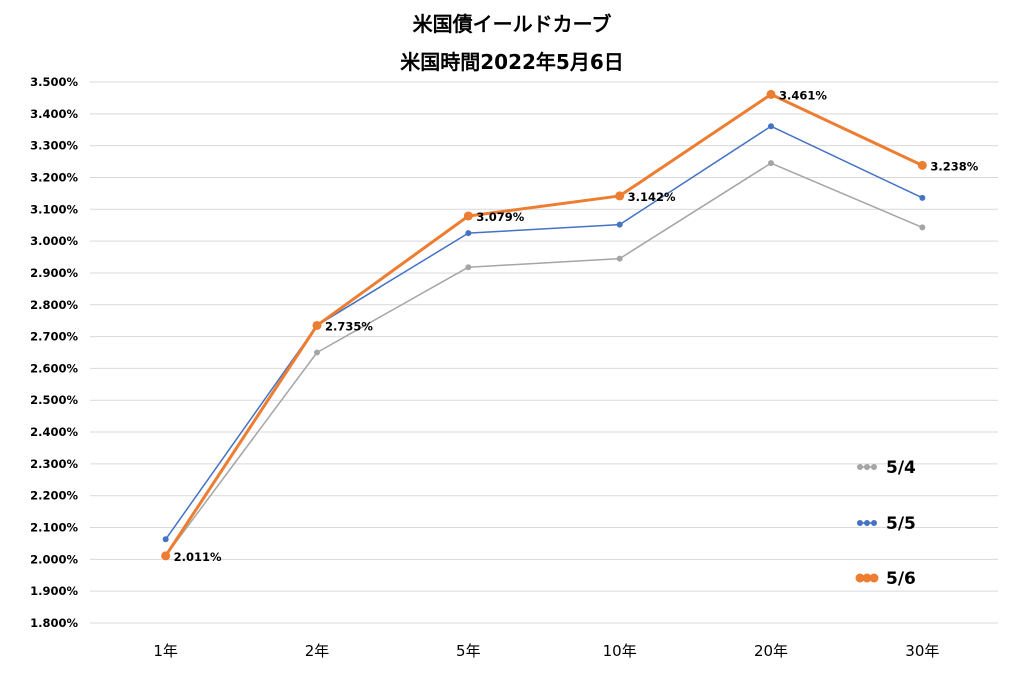  Describe the element at coordinates (54, 591) in the screenshot. I see `y-tick-label: 1.900%` at that location.